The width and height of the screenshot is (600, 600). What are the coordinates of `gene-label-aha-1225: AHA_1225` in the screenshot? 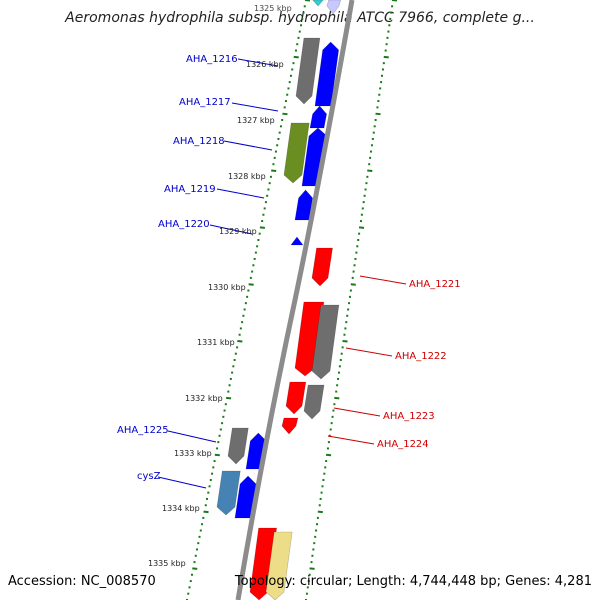 It's located at (143, 430).